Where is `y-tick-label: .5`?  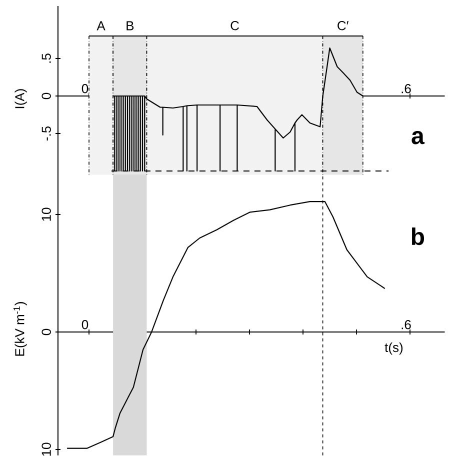 y-tick-label: .5 is located at coordinates (46, 58).